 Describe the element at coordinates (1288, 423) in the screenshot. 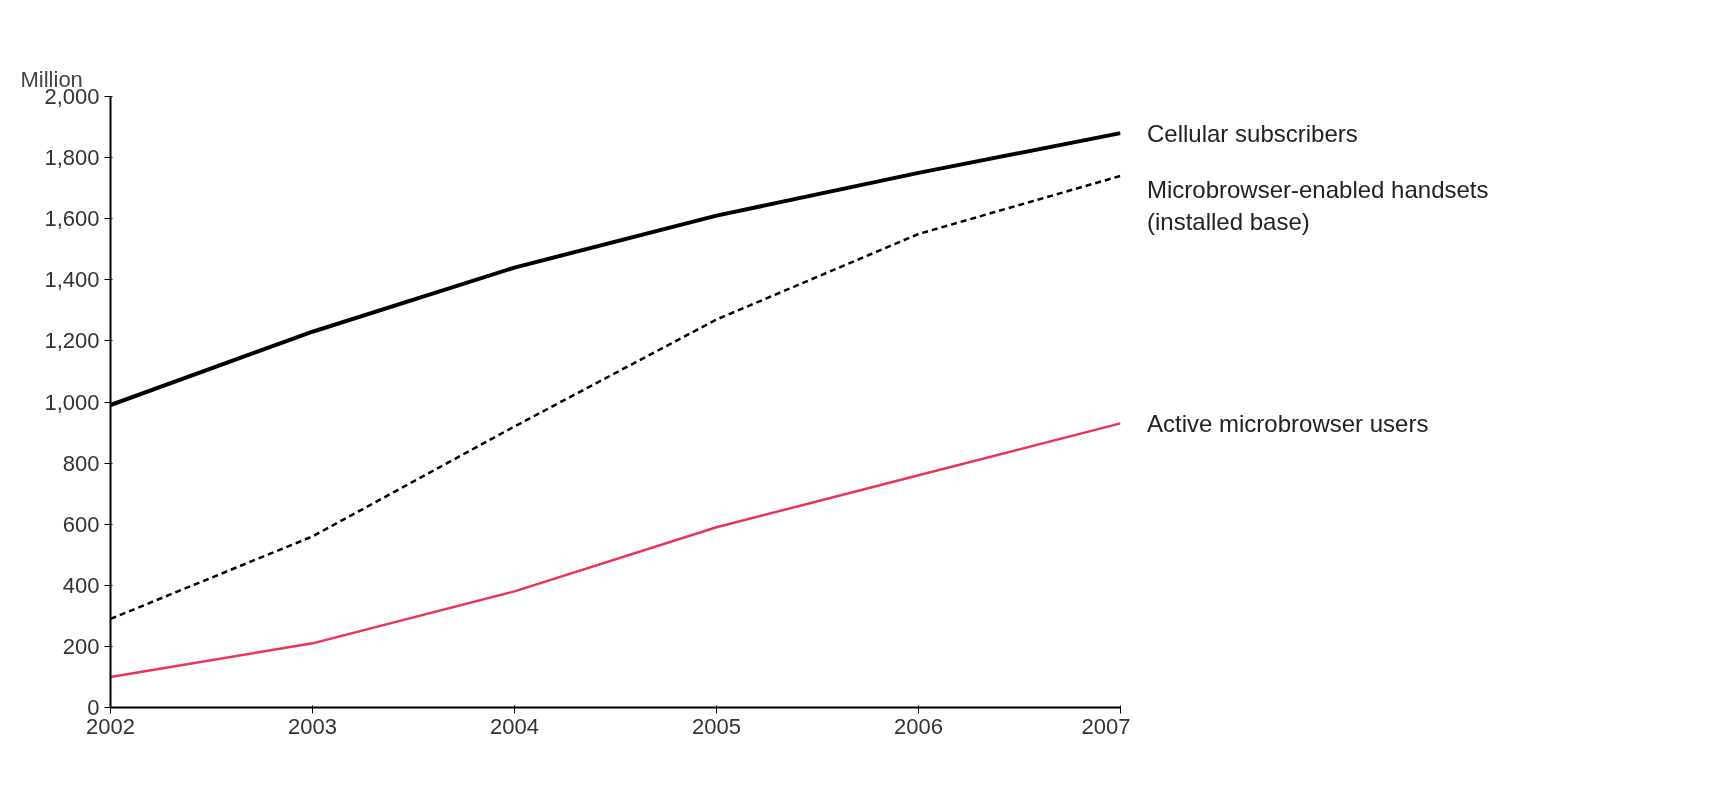

I see `series-label: Active microbrowser users` at that location.